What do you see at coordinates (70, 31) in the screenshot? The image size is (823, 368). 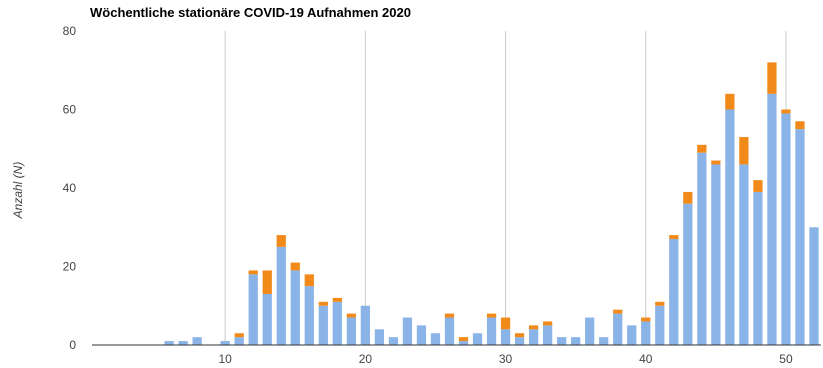 I see `y-tick-label: 80` at bounding box center [70, 31].